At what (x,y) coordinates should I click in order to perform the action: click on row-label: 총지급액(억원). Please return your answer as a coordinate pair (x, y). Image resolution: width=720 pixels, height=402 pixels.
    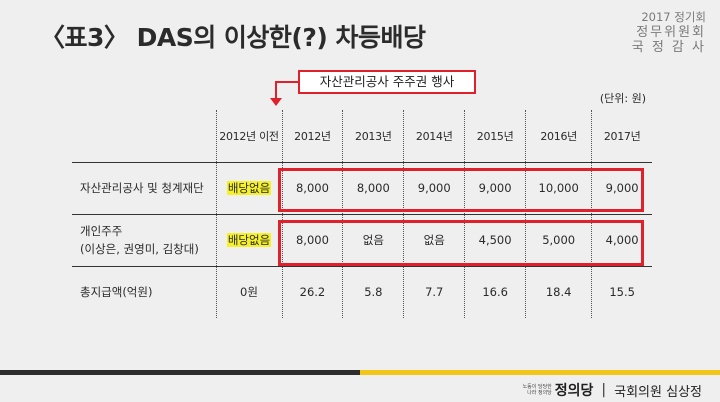
    Looking at the image, I should click on (116, 292).